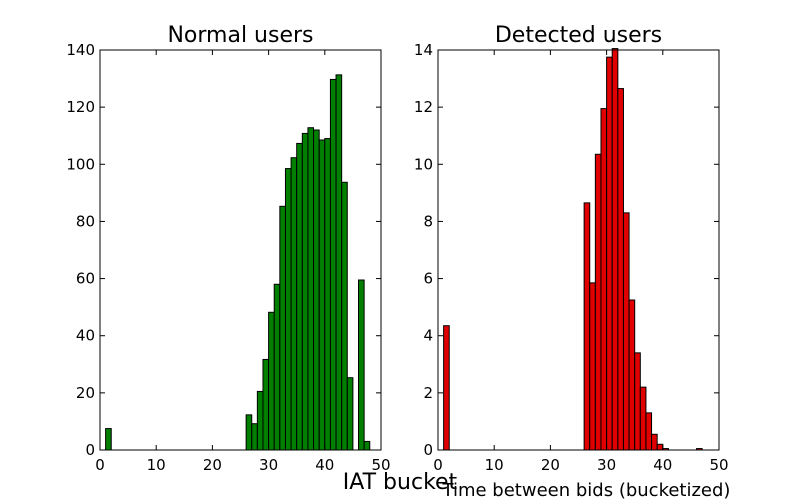  Describe the element at coordinates (662, 465) in the screenshot. I see `detected-xtick-label-4: 40` at that location.